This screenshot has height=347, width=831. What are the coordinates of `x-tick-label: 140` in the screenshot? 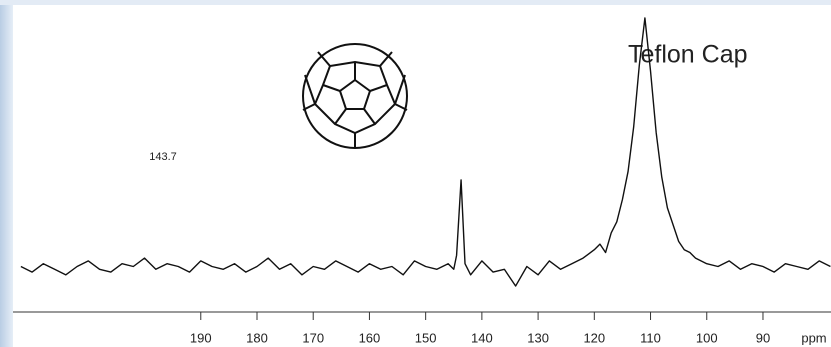 It's located at (482, 337).